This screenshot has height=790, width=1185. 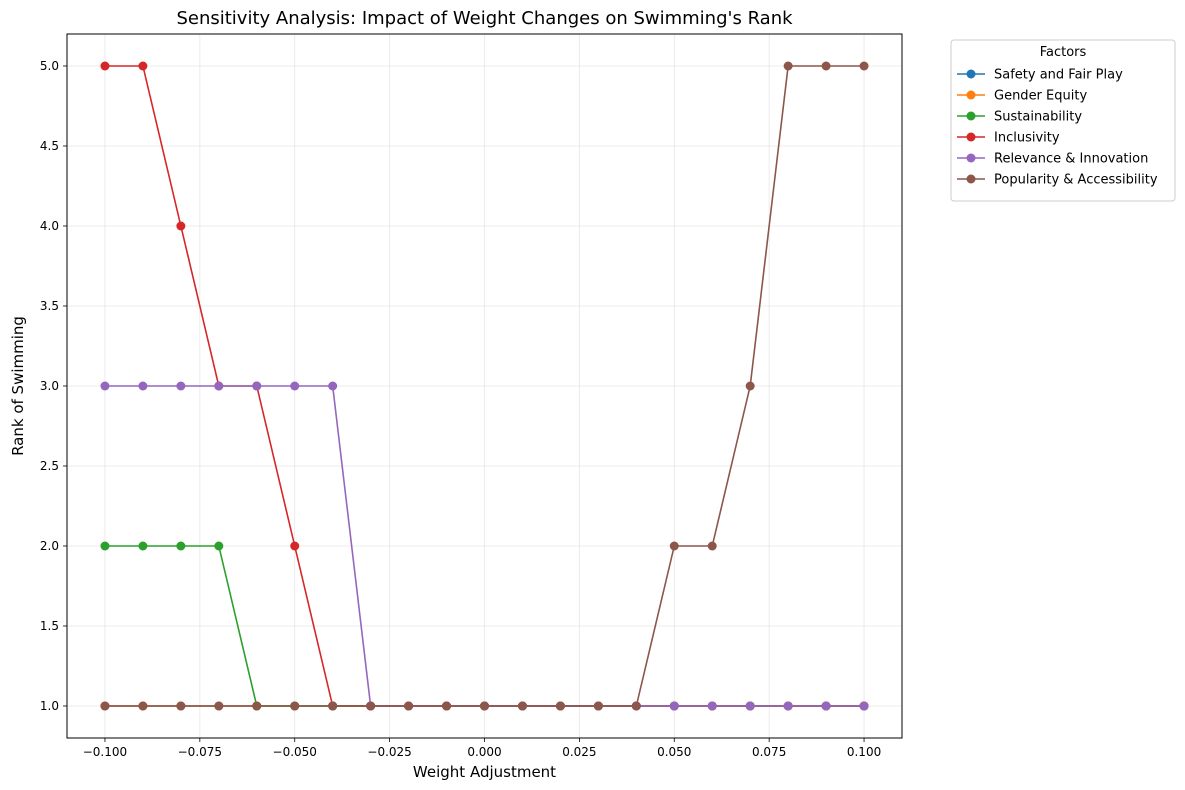 I want to click on y-tick-label: 2.0, so click(x=49, y=546).